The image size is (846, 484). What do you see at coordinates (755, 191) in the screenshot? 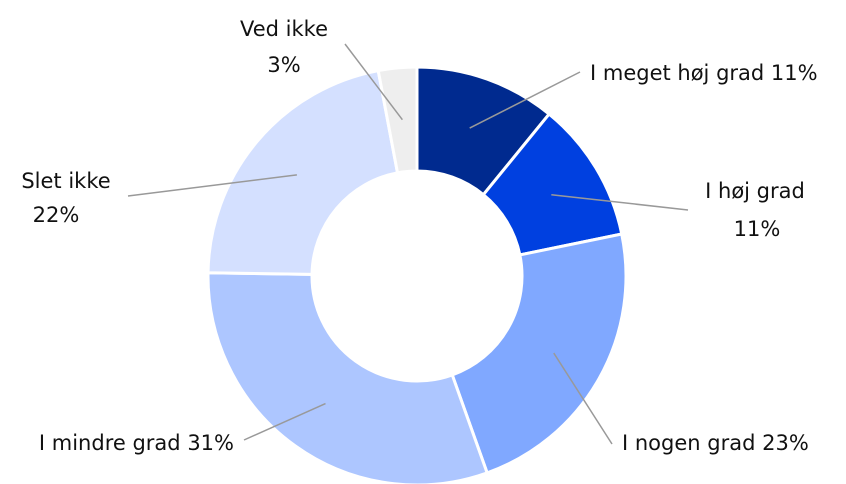
I see `category-label: I høj grad` at bounding box center [755, 191].